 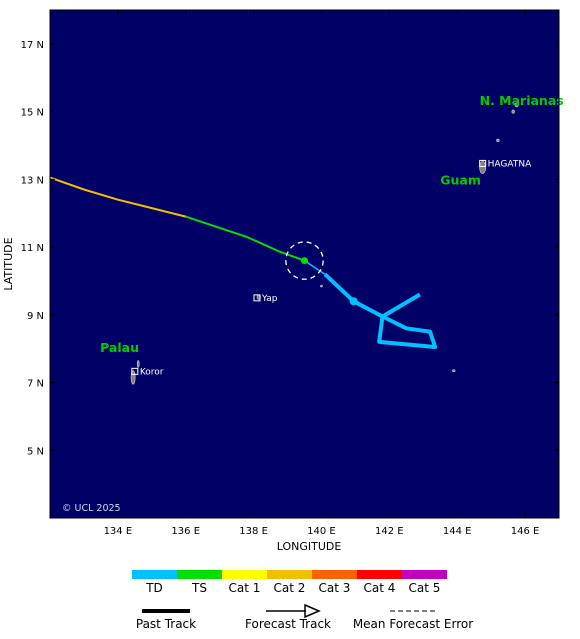 I want to click on place-label: Yap, so click(x=269, y=299).